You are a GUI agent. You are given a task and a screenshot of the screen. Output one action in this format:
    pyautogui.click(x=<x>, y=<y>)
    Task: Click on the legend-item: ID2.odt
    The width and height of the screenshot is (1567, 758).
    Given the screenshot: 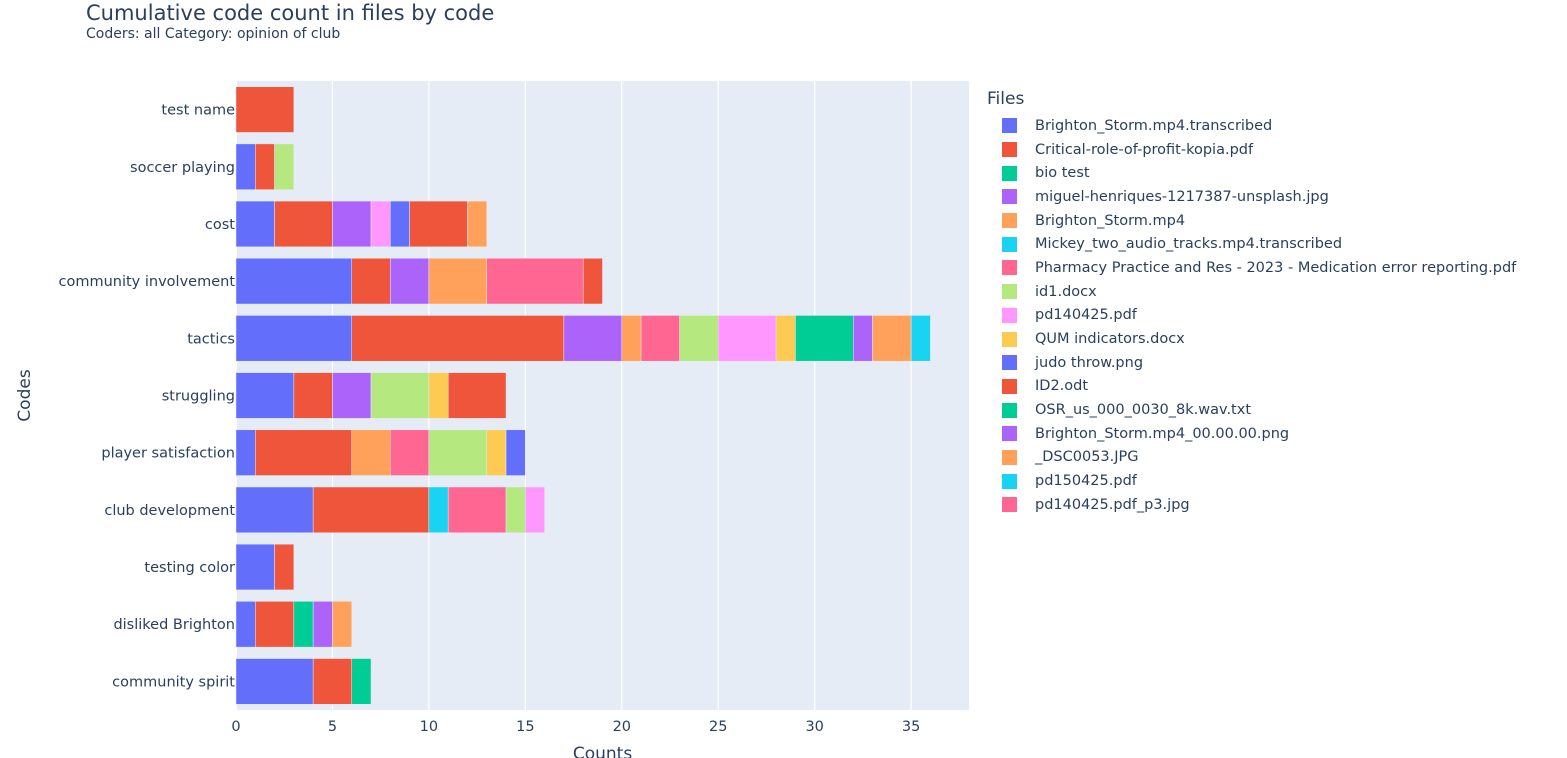 What is the action you would take?
    pyautogui.click(x=1251, y=387)
    